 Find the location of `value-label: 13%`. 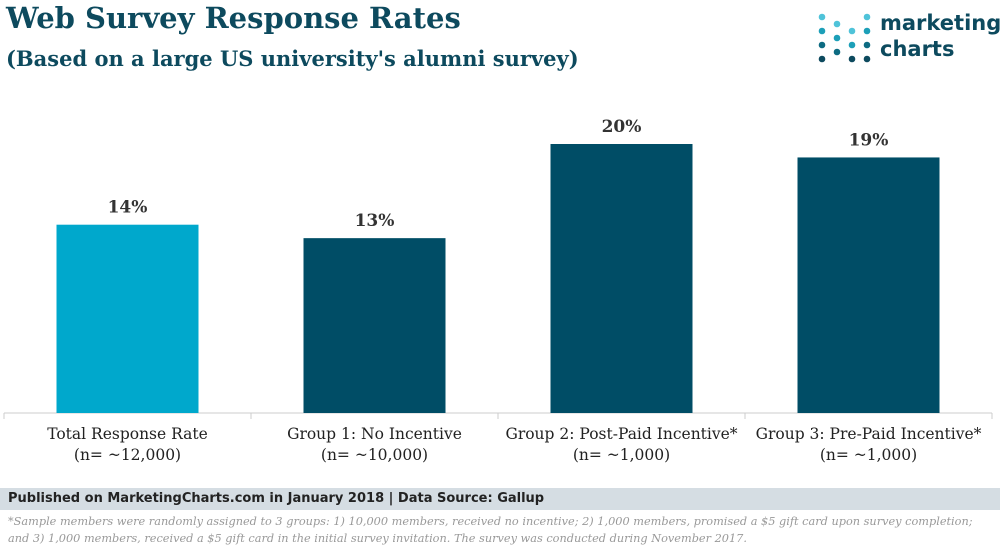

value-label: 13% is located at coordinates (375, 221).